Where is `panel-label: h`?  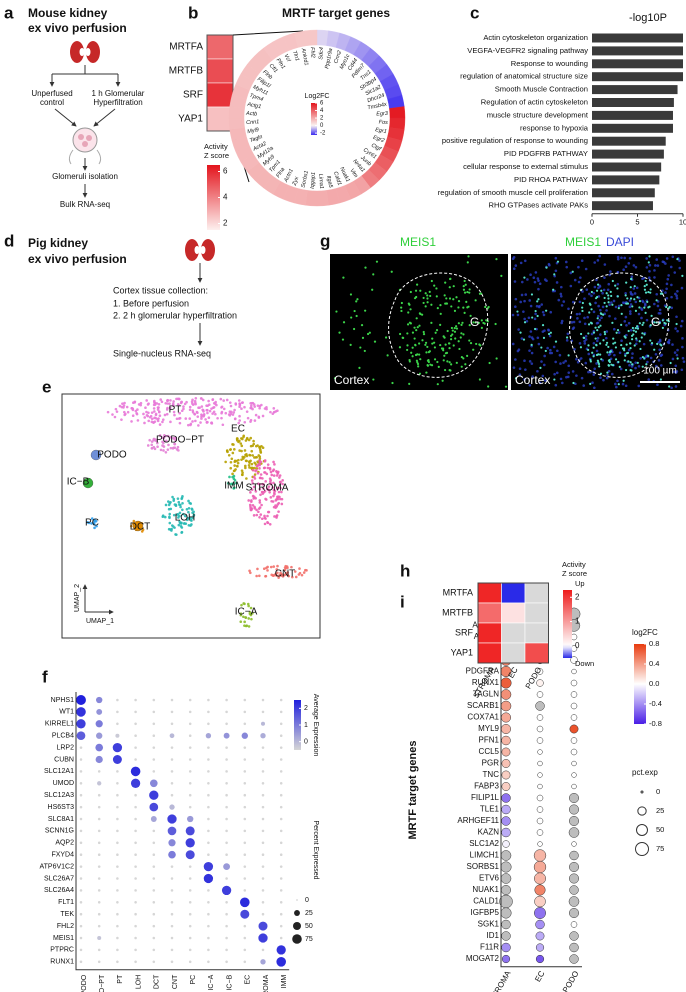 panel-label: h is located at coordinates (405, 570).